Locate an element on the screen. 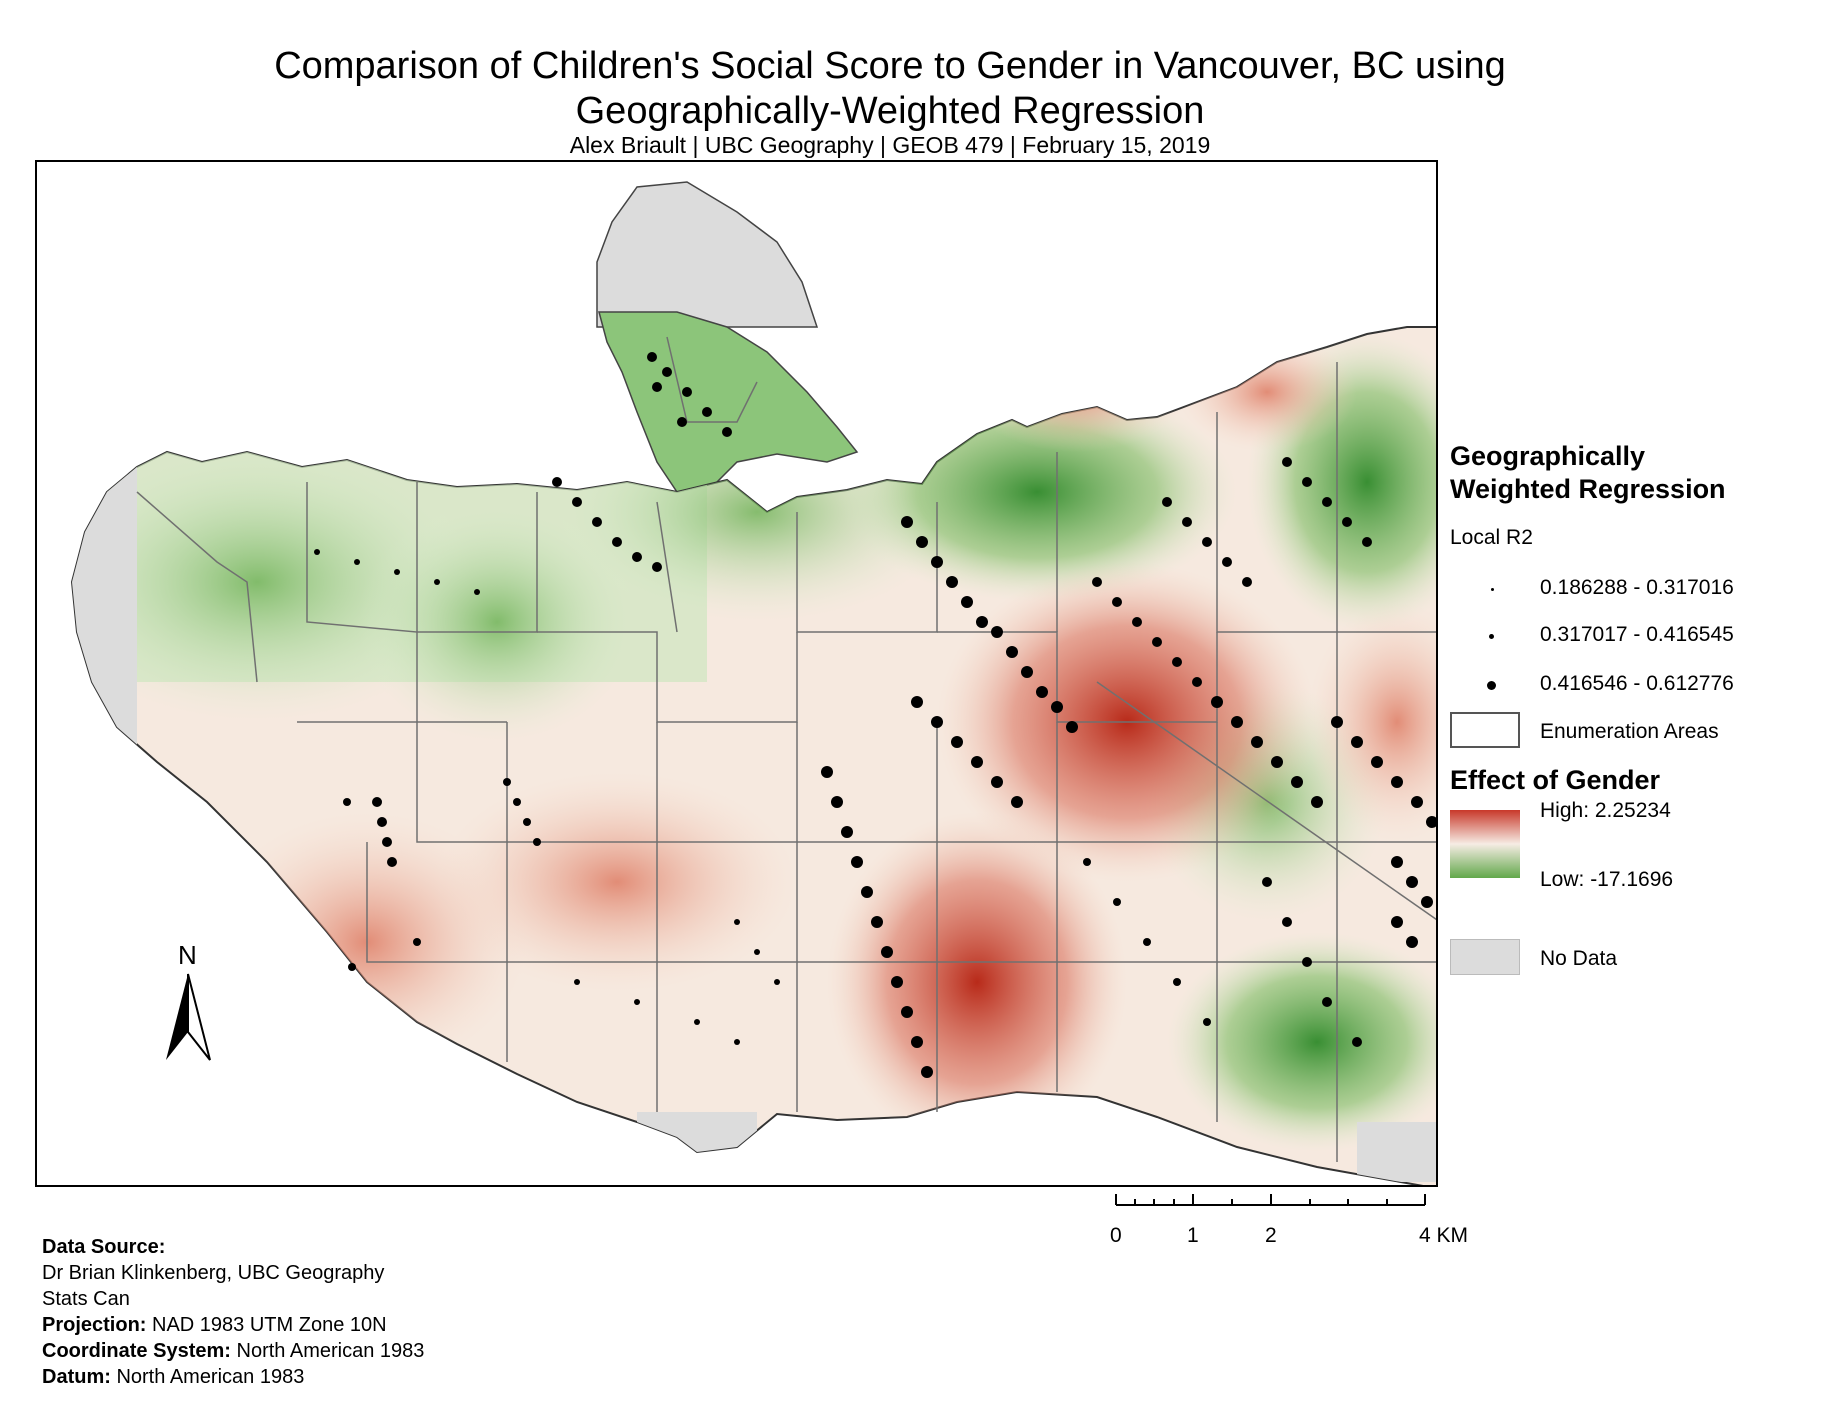  no-data-area is located at coordinates (707, 254).